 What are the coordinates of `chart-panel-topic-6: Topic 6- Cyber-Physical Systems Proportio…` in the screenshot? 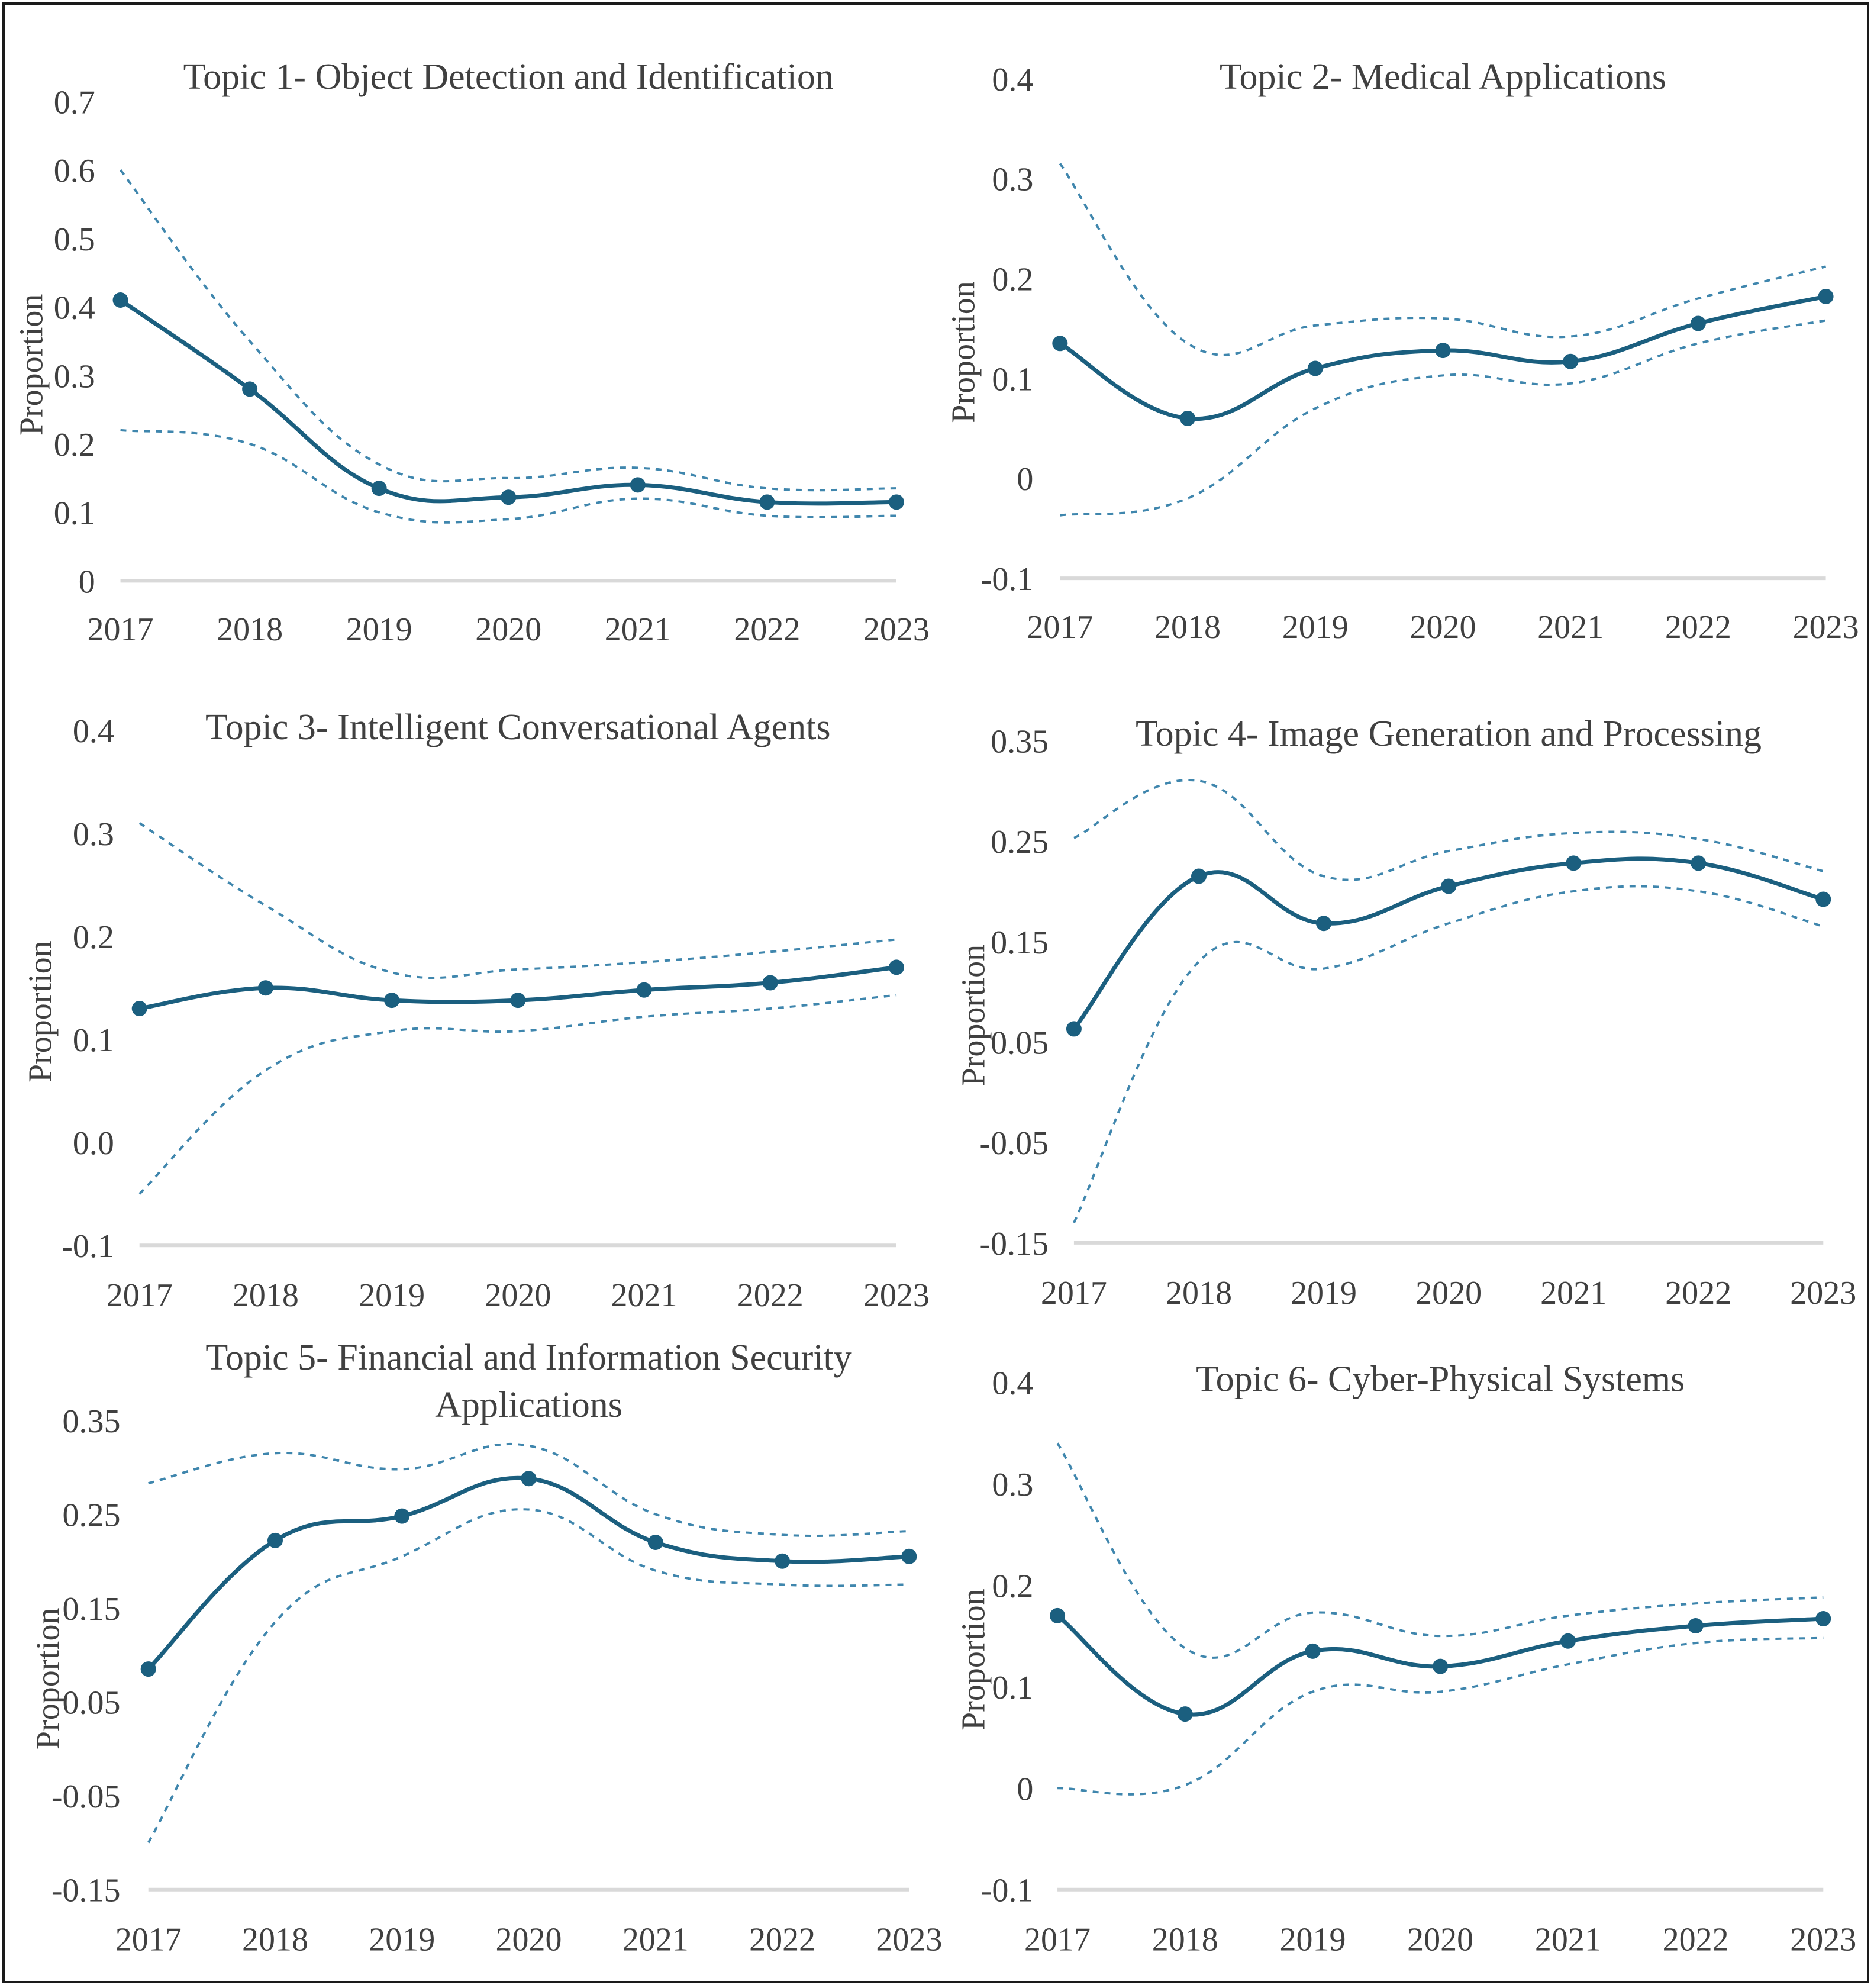 It's located at (1406, 1658).